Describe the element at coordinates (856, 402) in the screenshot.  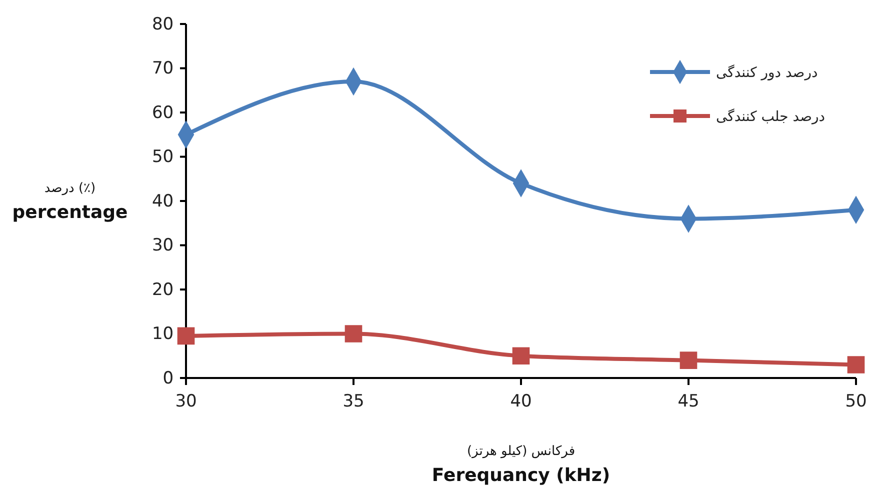
I see `x-tick-label: 50` at that location.